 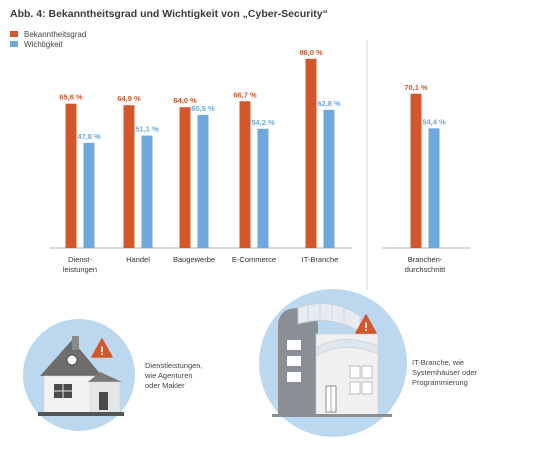 I want to click on category-label: Baugewerbe, so click(x=194, y=259).